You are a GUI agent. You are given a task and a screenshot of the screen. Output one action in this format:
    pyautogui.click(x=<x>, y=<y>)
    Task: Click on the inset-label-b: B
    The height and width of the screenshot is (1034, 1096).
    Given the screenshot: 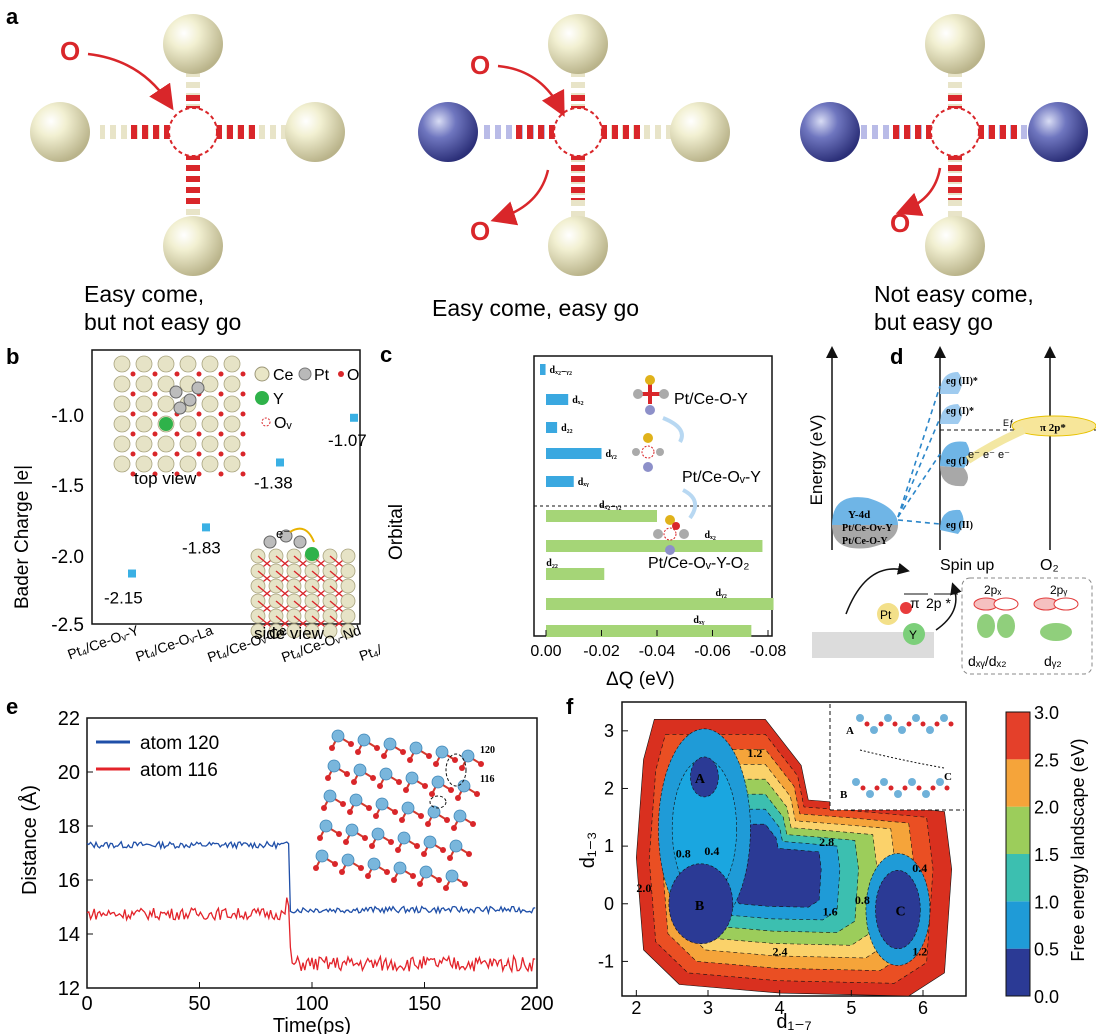 What is the action you would take?
    pyautogui.click(x=844, y=795)
    